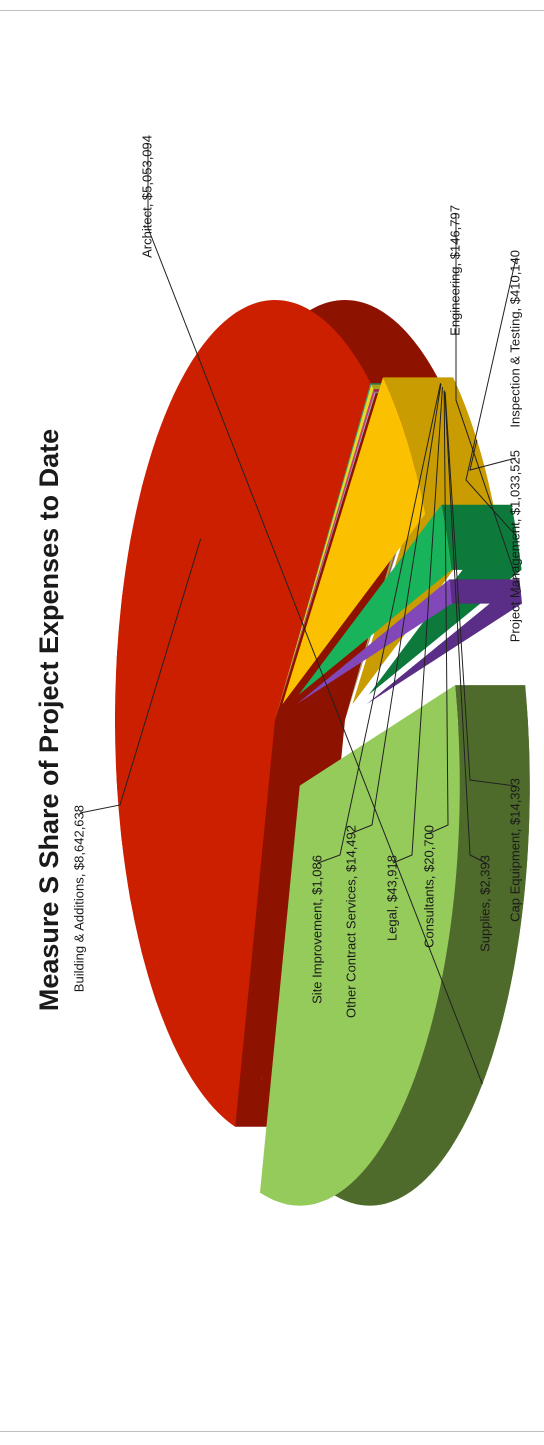 Image resolution: width=544 pixels, height=1445 pixels. What do you see at coordinates (391, 898) in the screenshot?
I see `label-legal: Legal, $43,918` at bounding box center [391, 898].